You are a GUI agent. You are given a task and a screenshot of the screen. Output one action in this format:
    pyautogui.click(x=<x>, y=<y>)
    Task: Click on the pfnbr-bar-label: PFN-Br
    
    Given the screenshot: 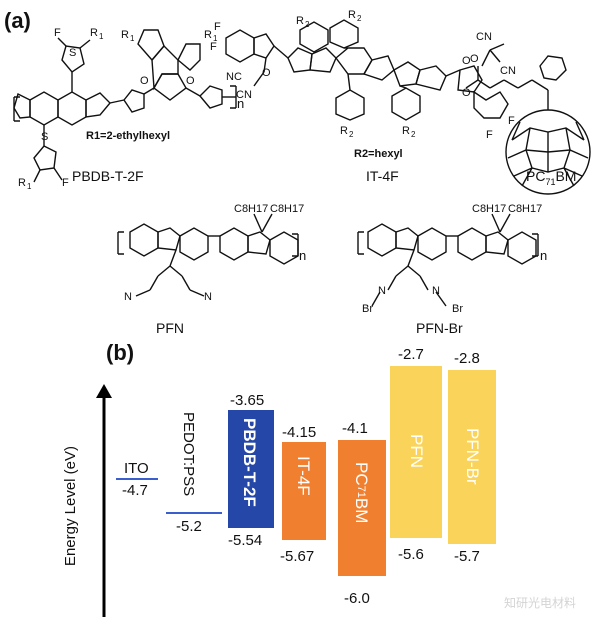 What is the action you would take?
    pyautogui.click(x=472, y=456)
    